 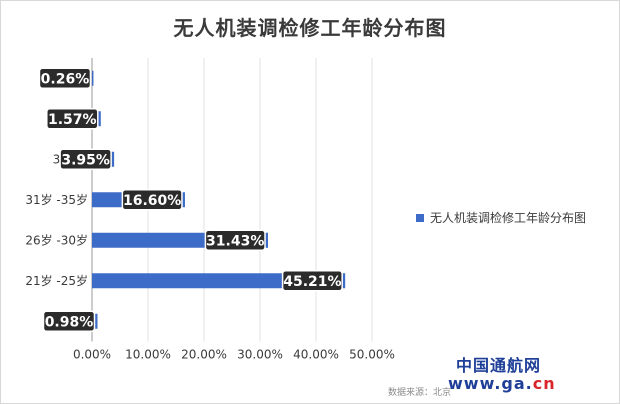 I want to click on data-label: 3.95%, so click(x=85, y=160).